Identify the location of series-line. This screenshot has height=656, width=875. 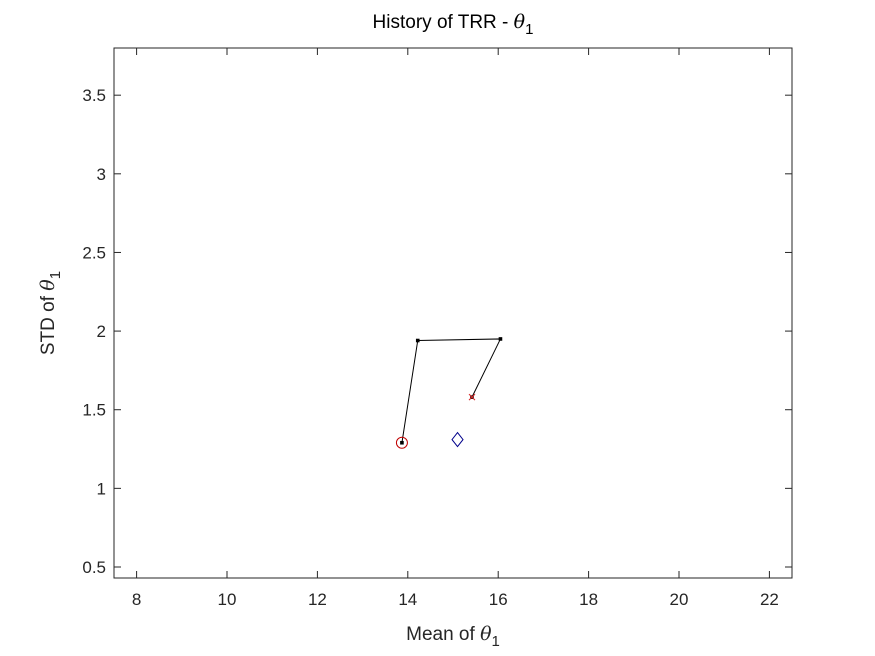
(451, 390).